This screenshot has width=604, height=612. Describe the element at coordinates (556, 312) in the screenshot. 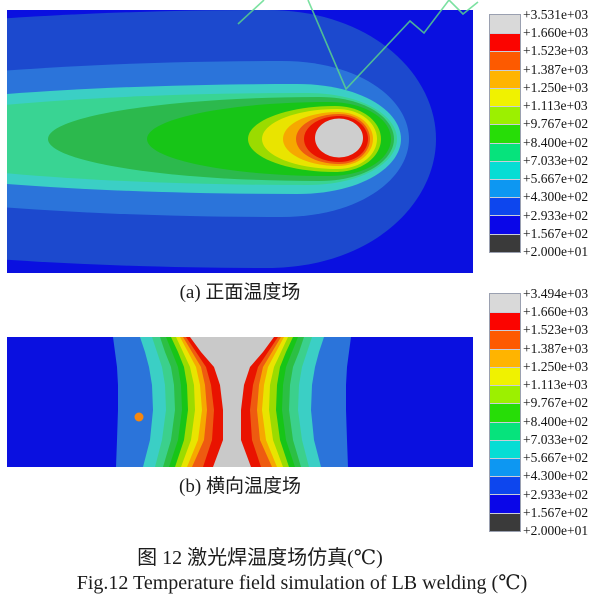

I see `legend-transverse-value-1: +1.660e+03` at that location.